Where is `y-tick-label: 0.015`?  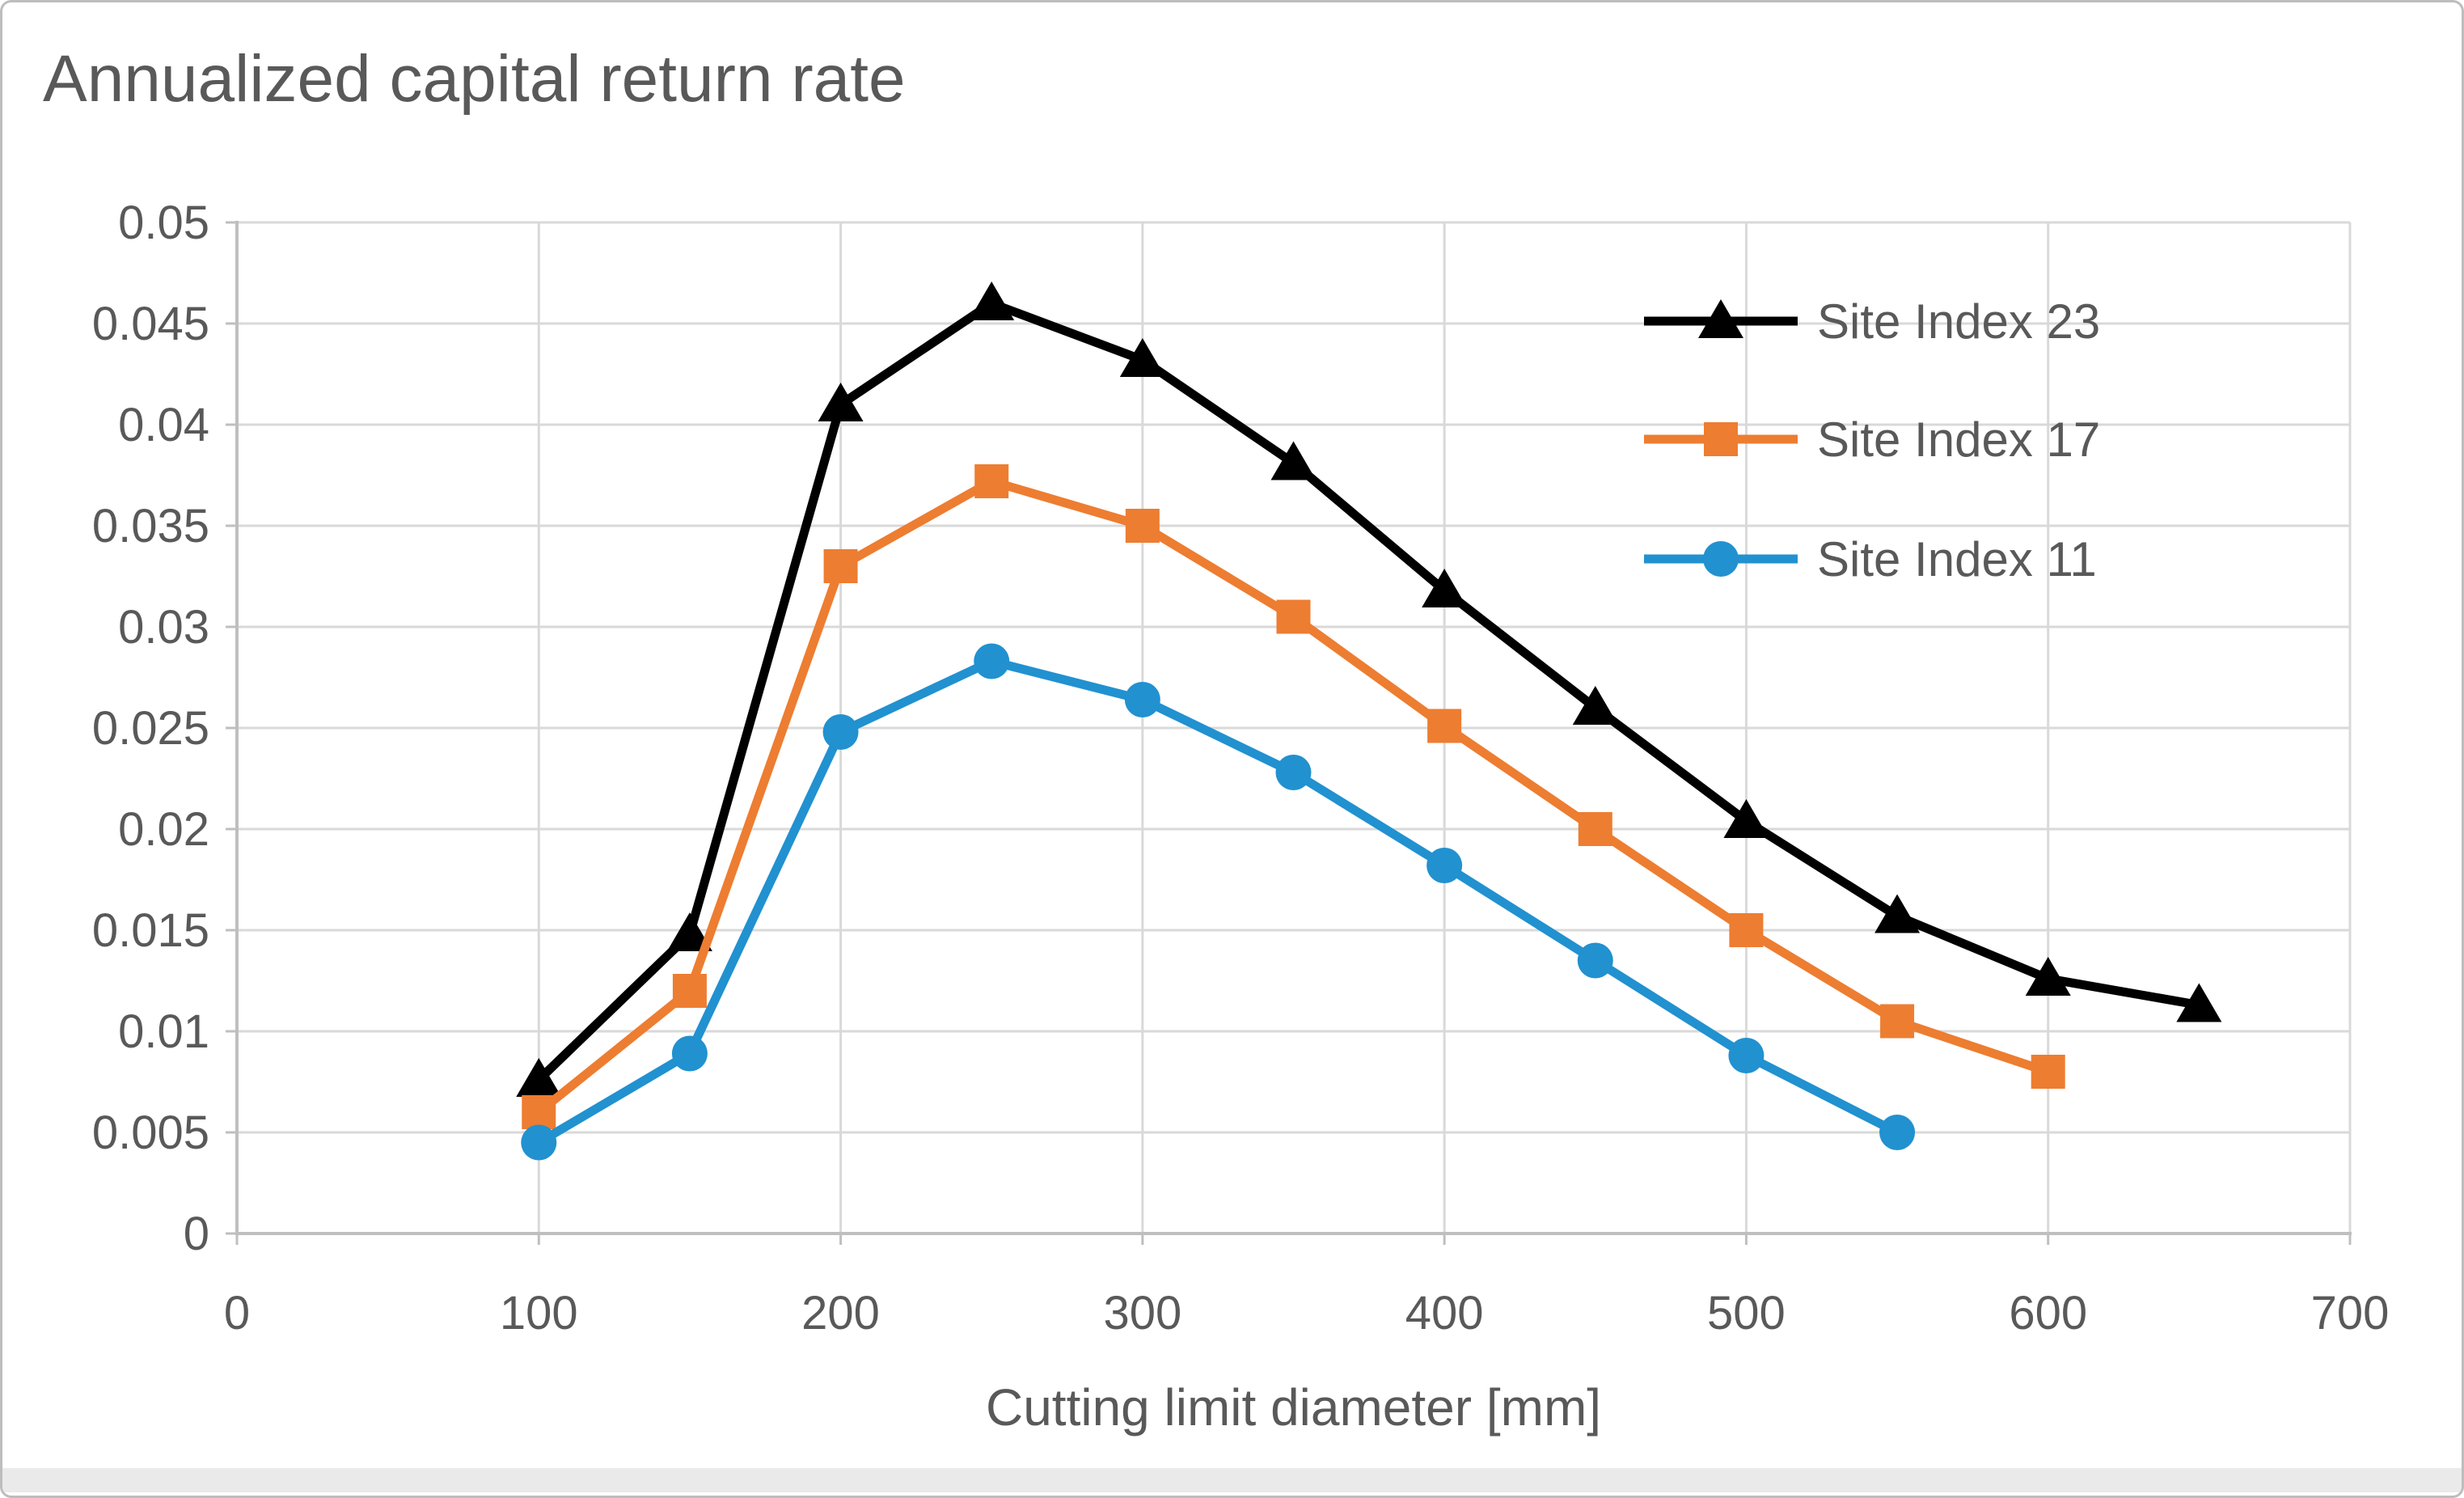
y-tick-label: 0.015 is located at coordinates (150, 930).